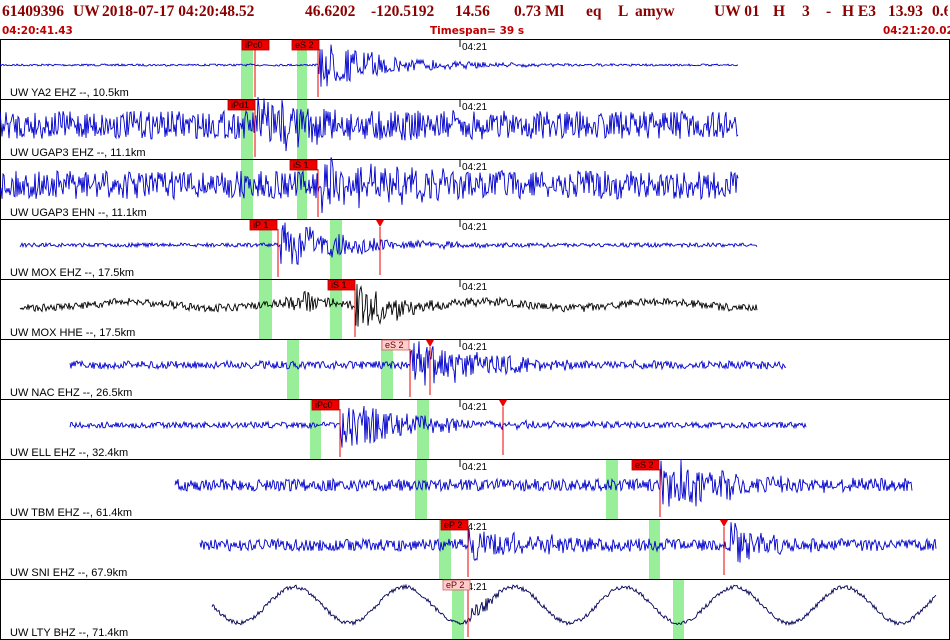  Describe the element at coordinates (472, 11) in the screenshot. I see `event-depth: 14.56` at that location.